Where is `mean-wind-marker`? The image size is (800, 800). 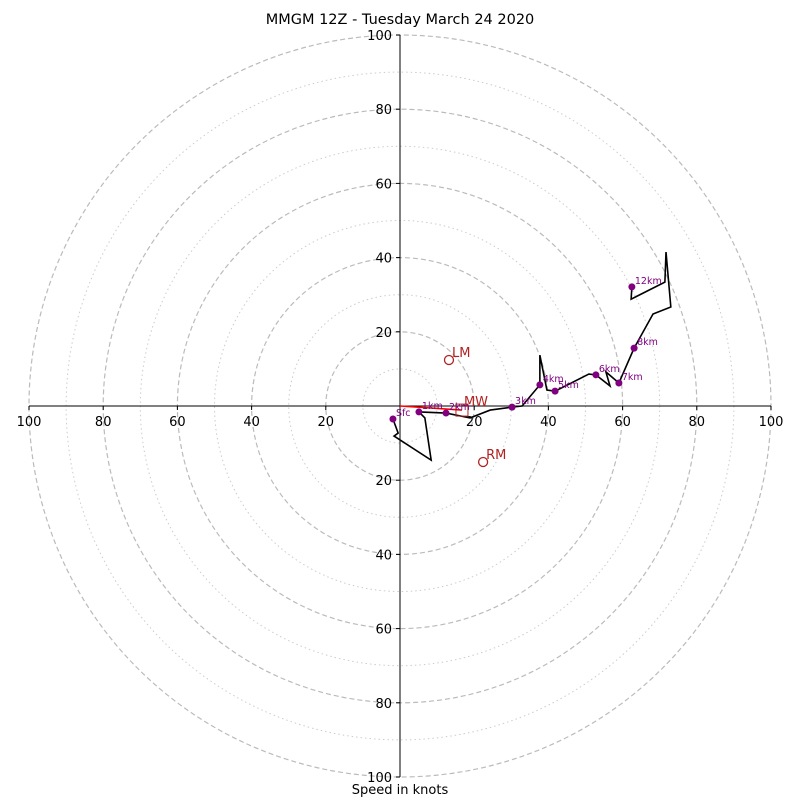 mean-wind-marker is located at coordinates (462, 410).